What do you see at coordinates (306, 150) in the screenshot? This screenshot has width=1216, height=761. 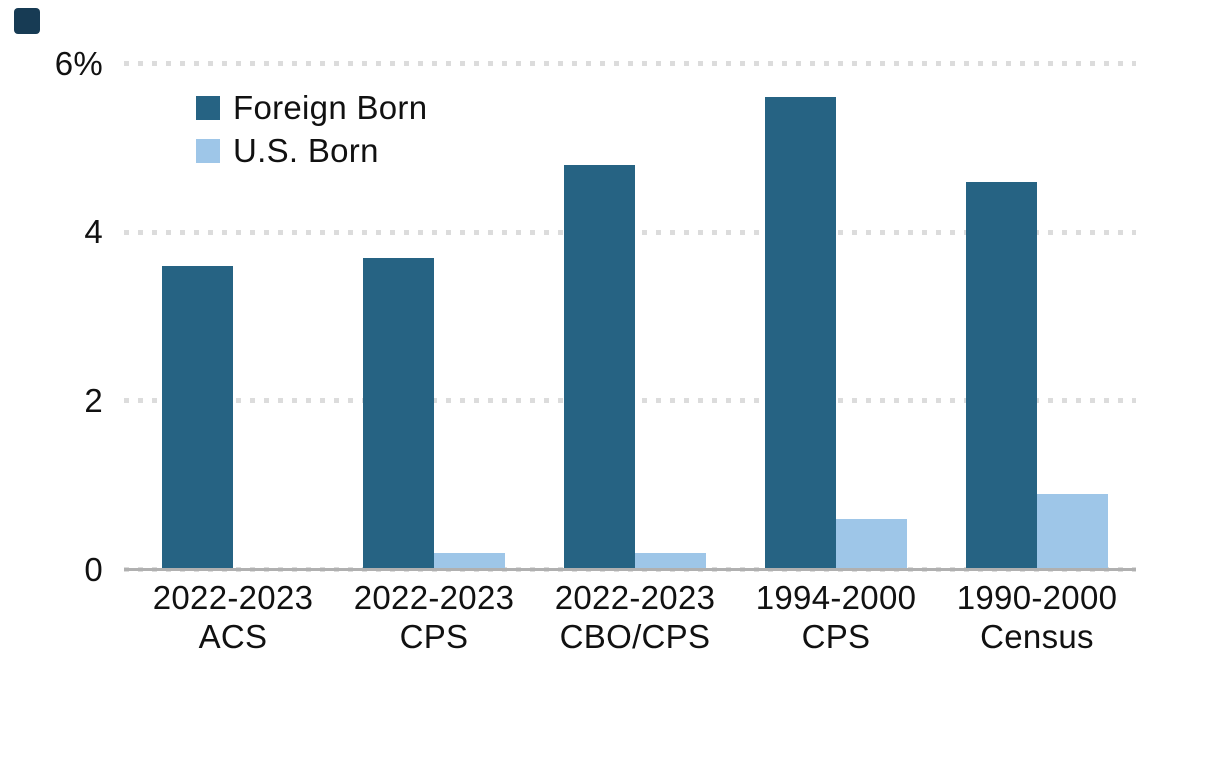 I see `legend-label: U.S. Born` at bounding box center [306, 150].